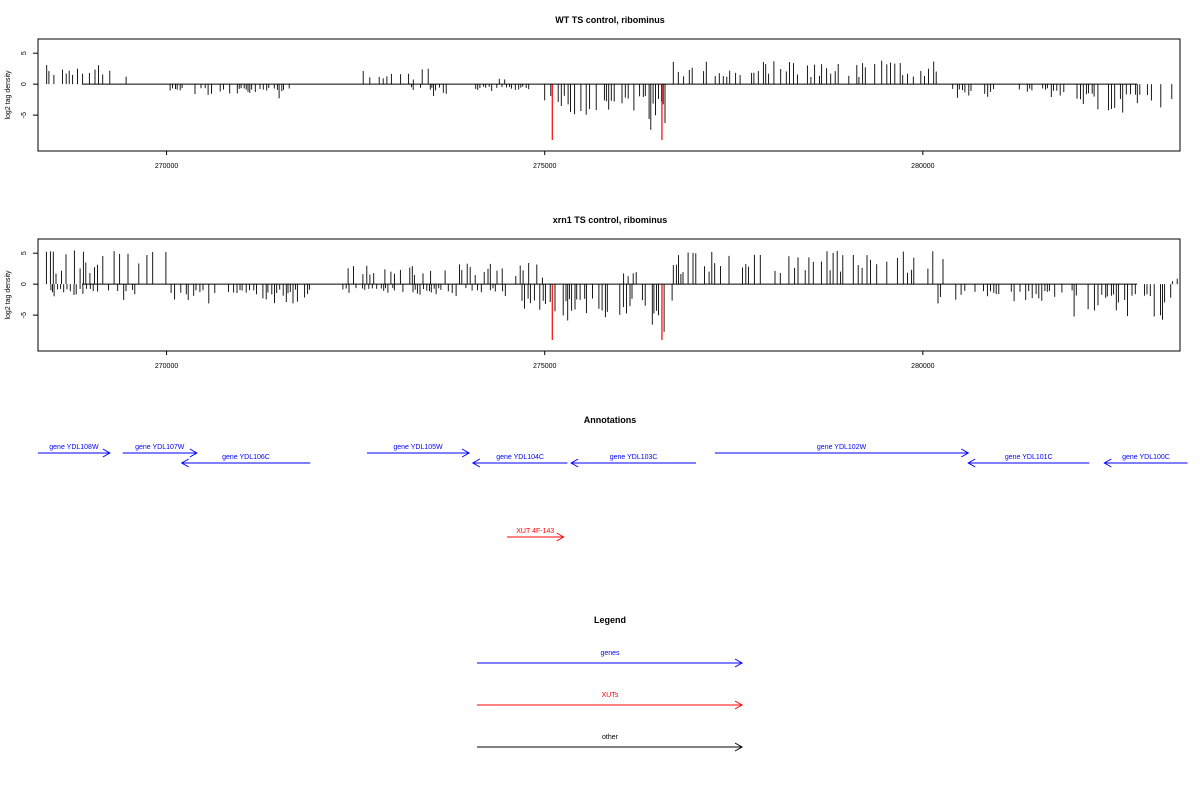  I want to click on annotation-gene-ydl103c: gene YDL103C, so click(633, 461).